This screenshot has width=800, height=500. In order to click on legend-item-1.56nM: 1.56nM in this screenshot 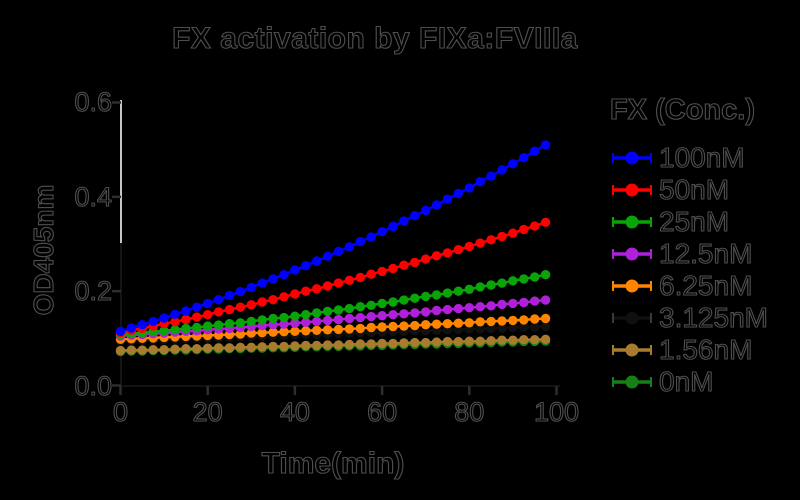, I will do `click(681, 349)`.